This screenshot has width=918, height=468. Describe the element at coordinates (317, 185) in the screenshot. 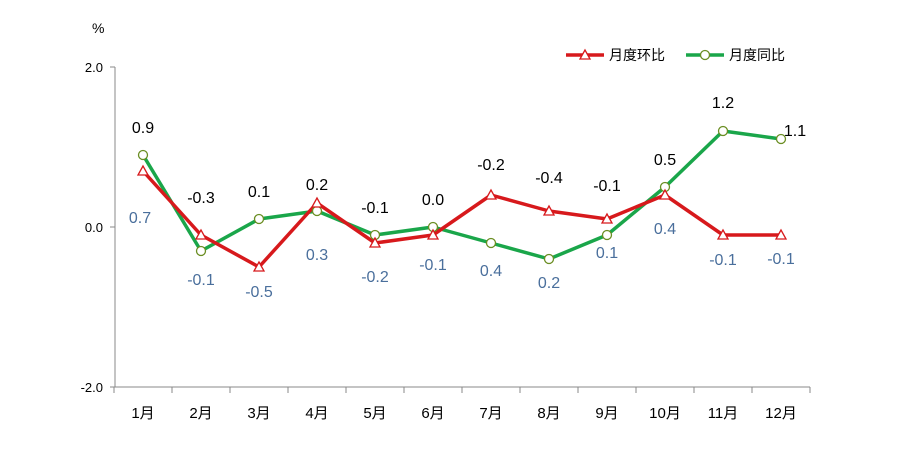

I see `data-label-black: 0.2` at that location.